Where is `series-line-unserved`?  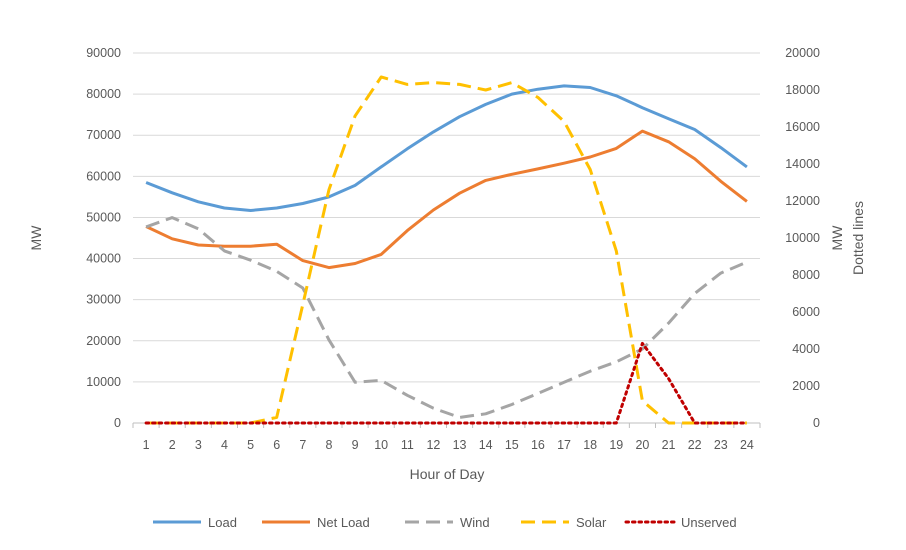
series-line-unserved is located at coordinates (446, 383).